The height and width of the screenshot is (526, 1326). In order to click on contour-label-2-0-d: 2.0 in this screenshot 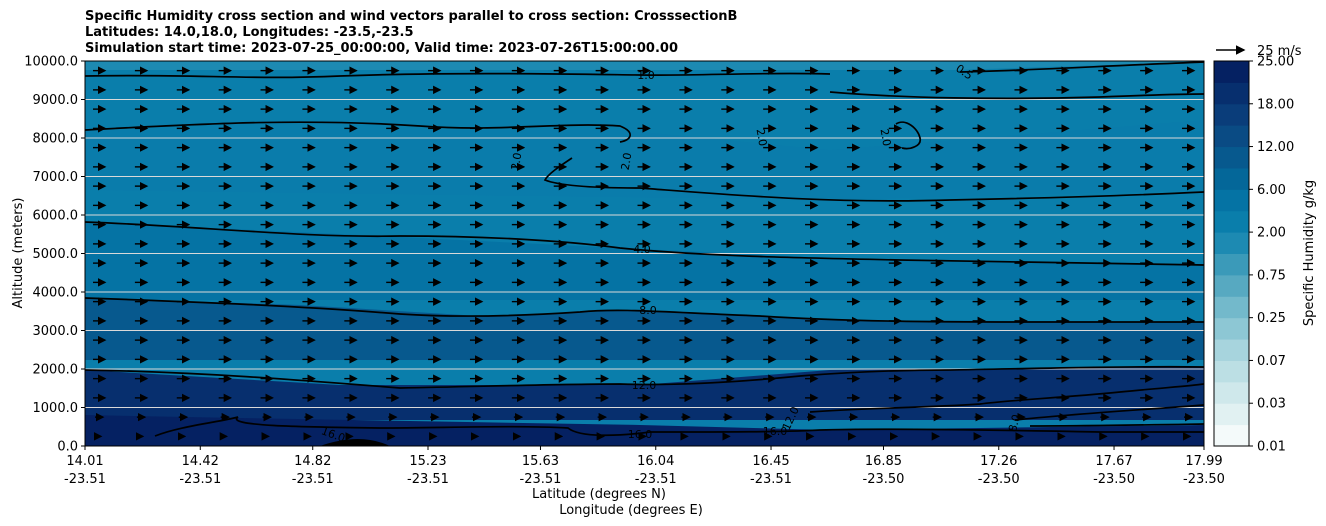, I will do `click(886, 137)`.